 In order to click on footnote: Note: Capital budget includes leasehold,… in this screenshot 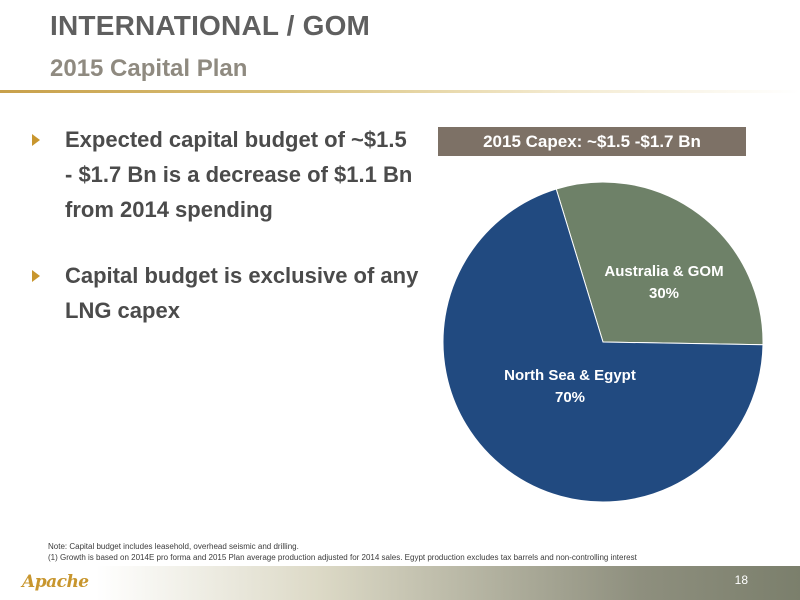, I will do `click(408, 552)`.